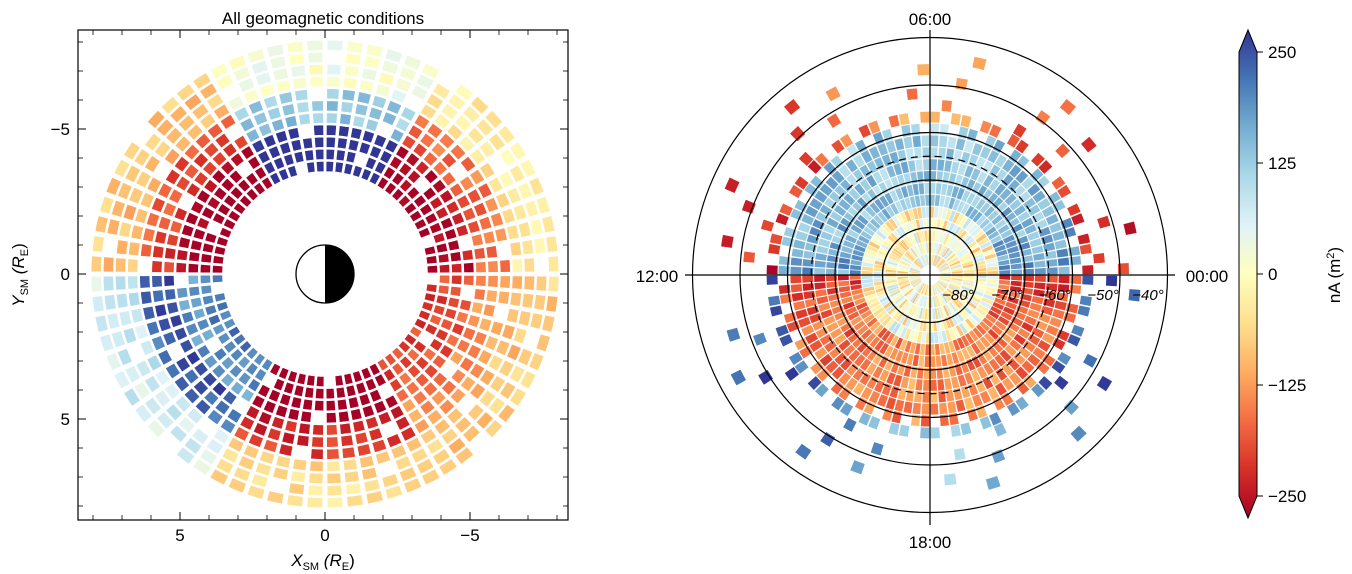 The width and height of the screenshot is (1352, 574). What do you see at coordinates (1334, 275) in the screenshot?
I see `colorbar-label: nA (m2)` at bounding box center [1334, 275].